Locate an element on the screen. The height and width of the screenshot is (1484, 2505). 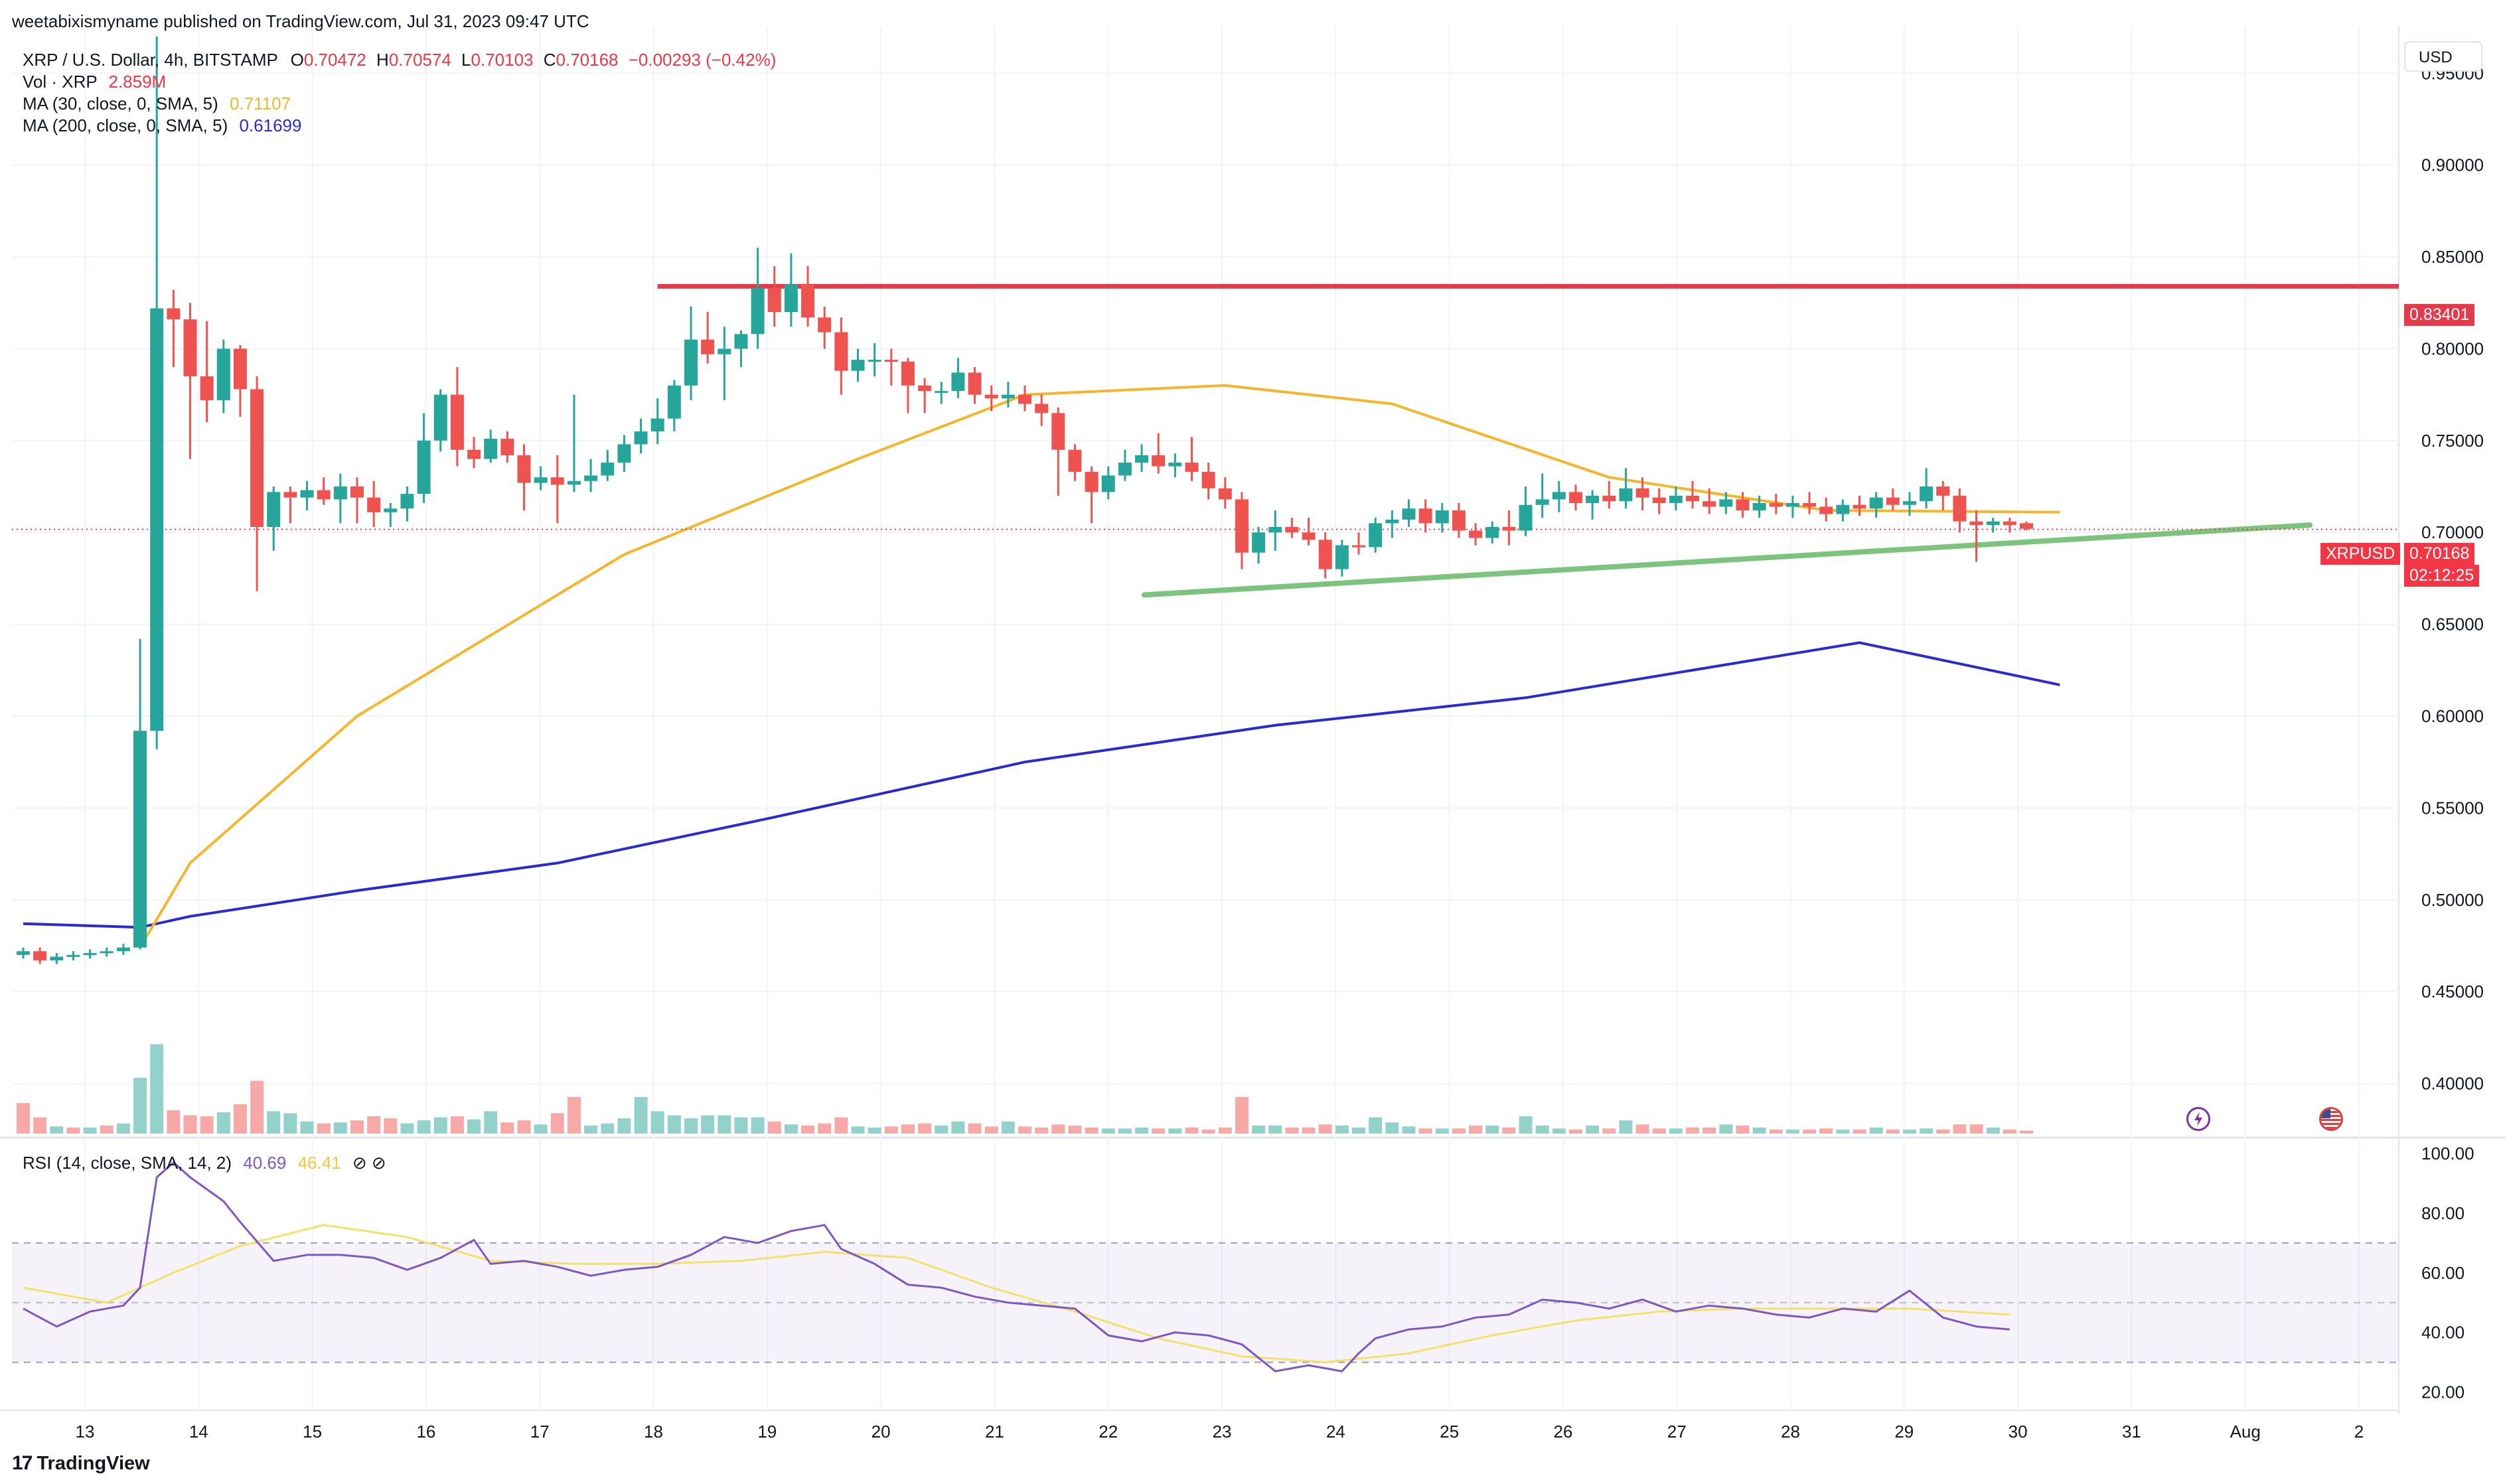
time-tick-label: 29 is located at coordinates (1904, 1432).